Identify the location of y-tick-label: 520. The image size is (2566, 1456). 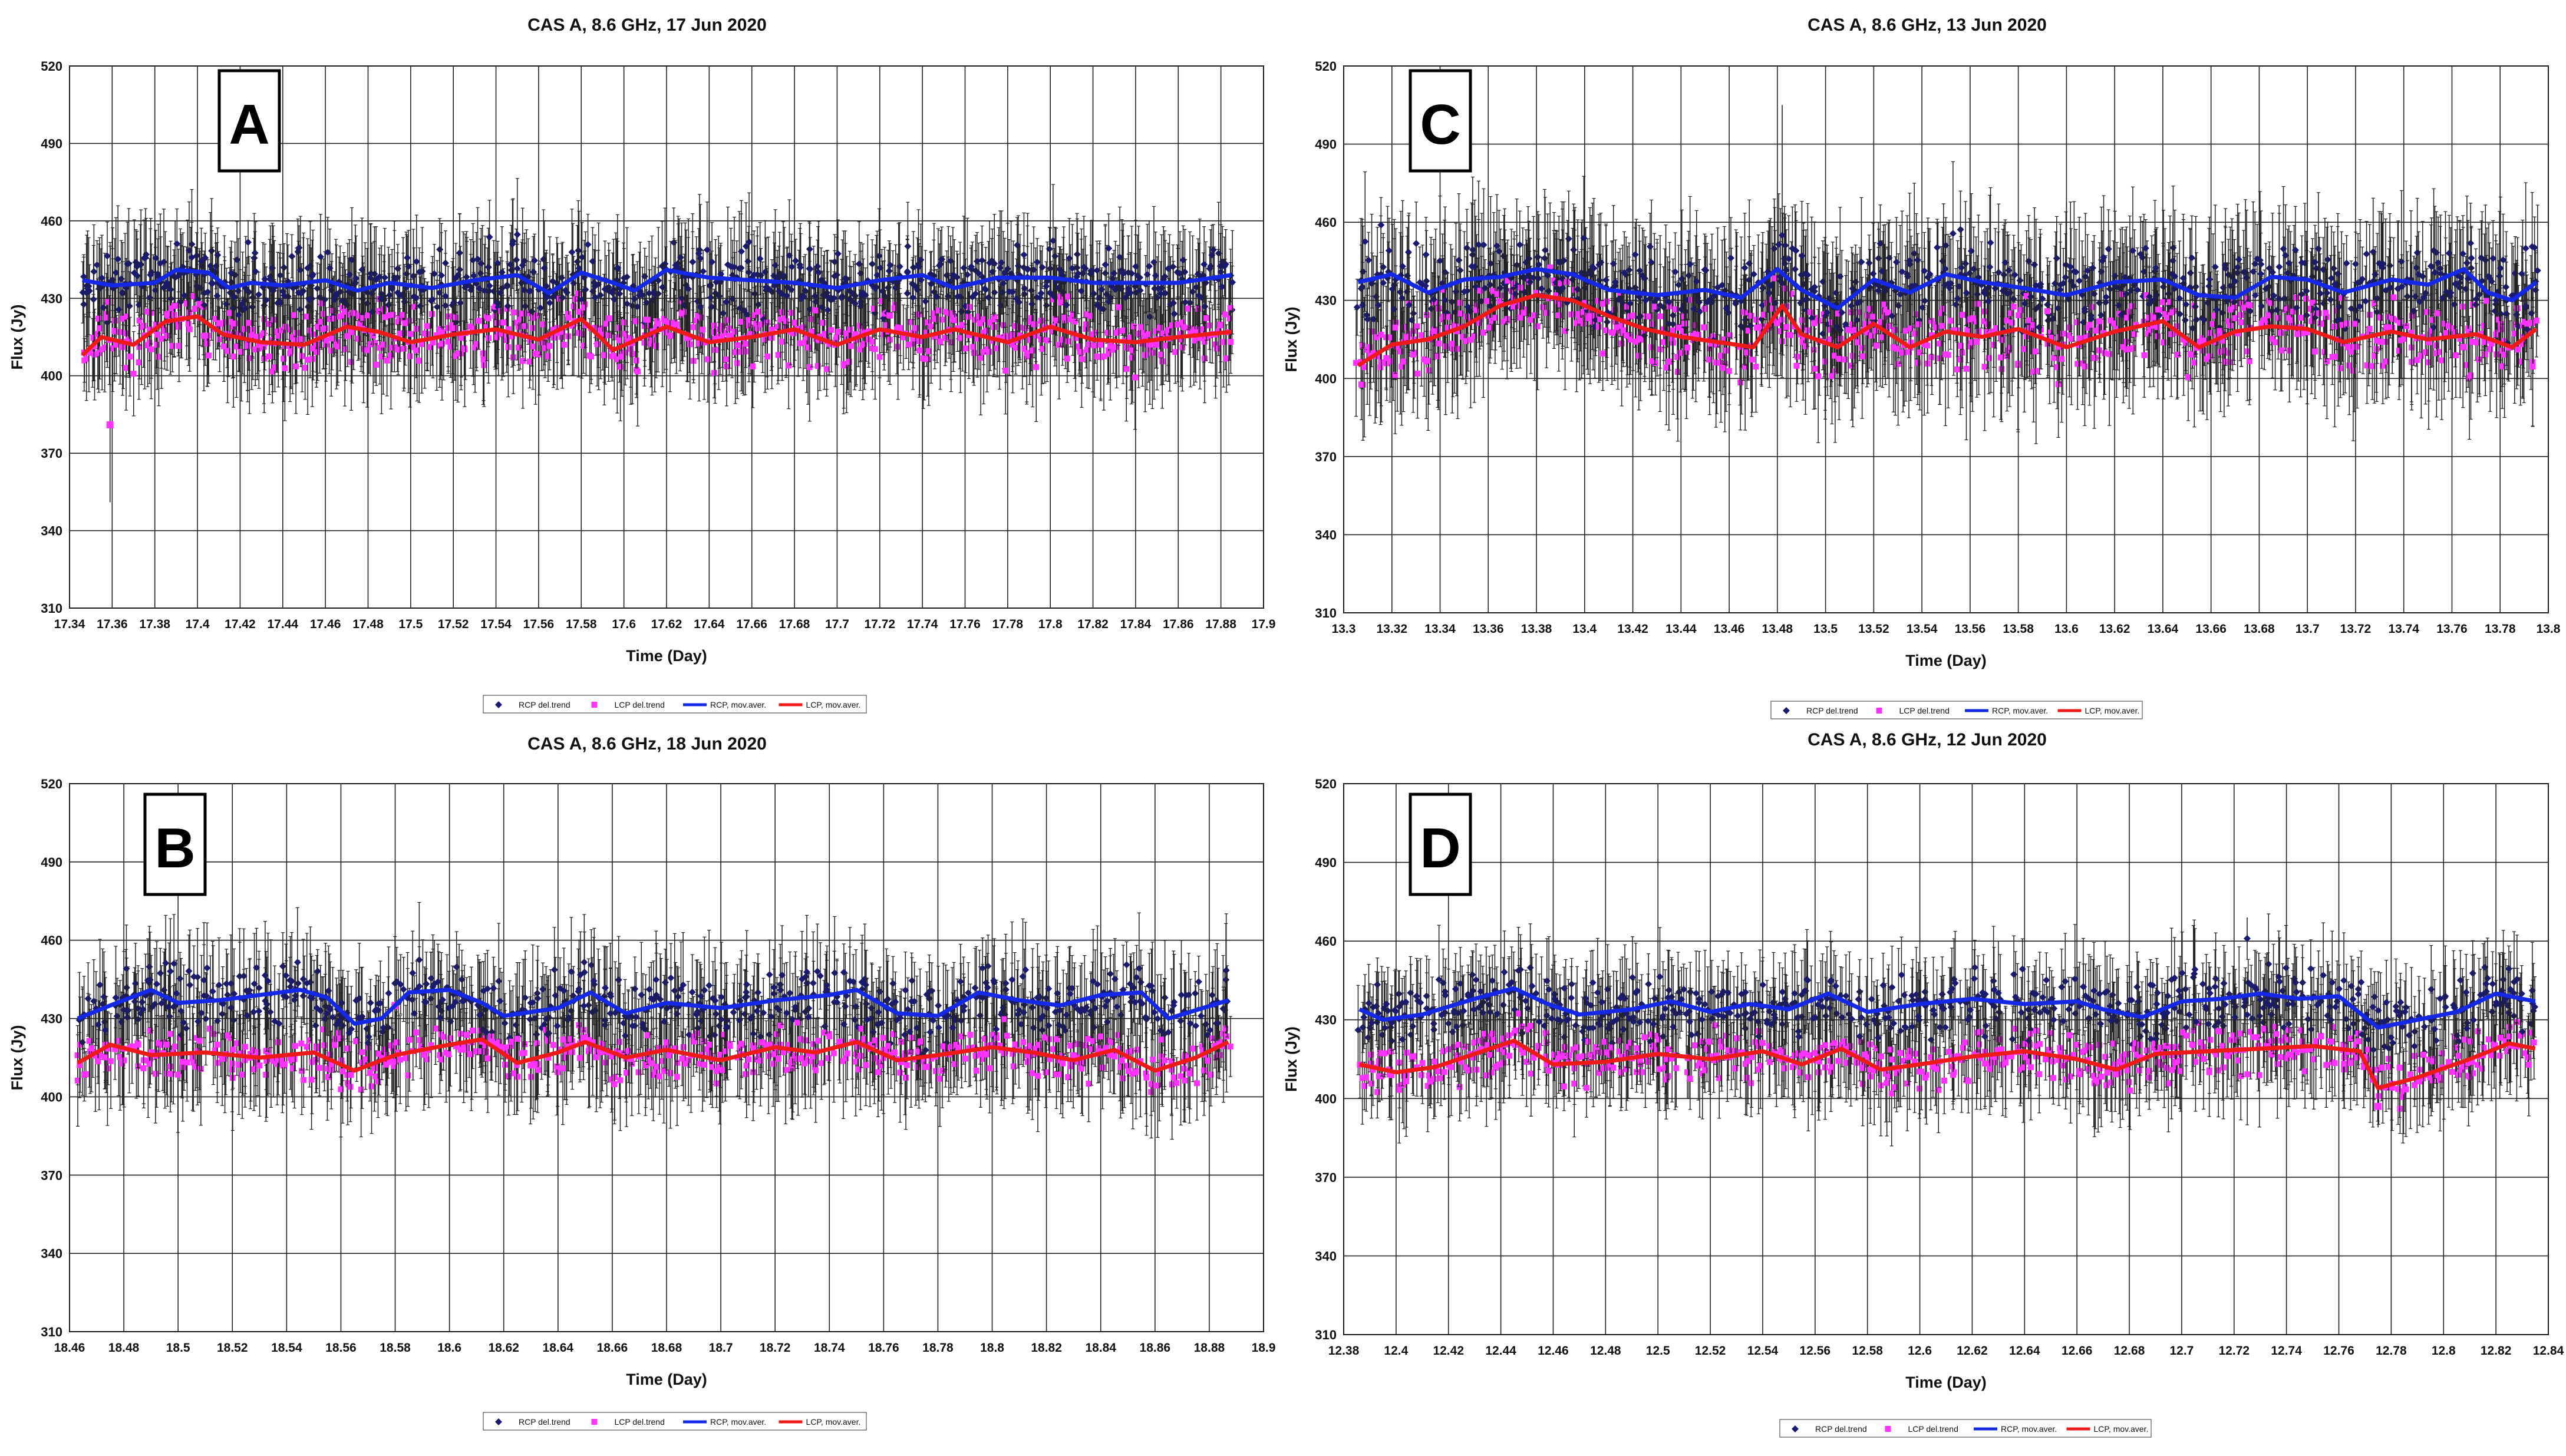
(51, 66).